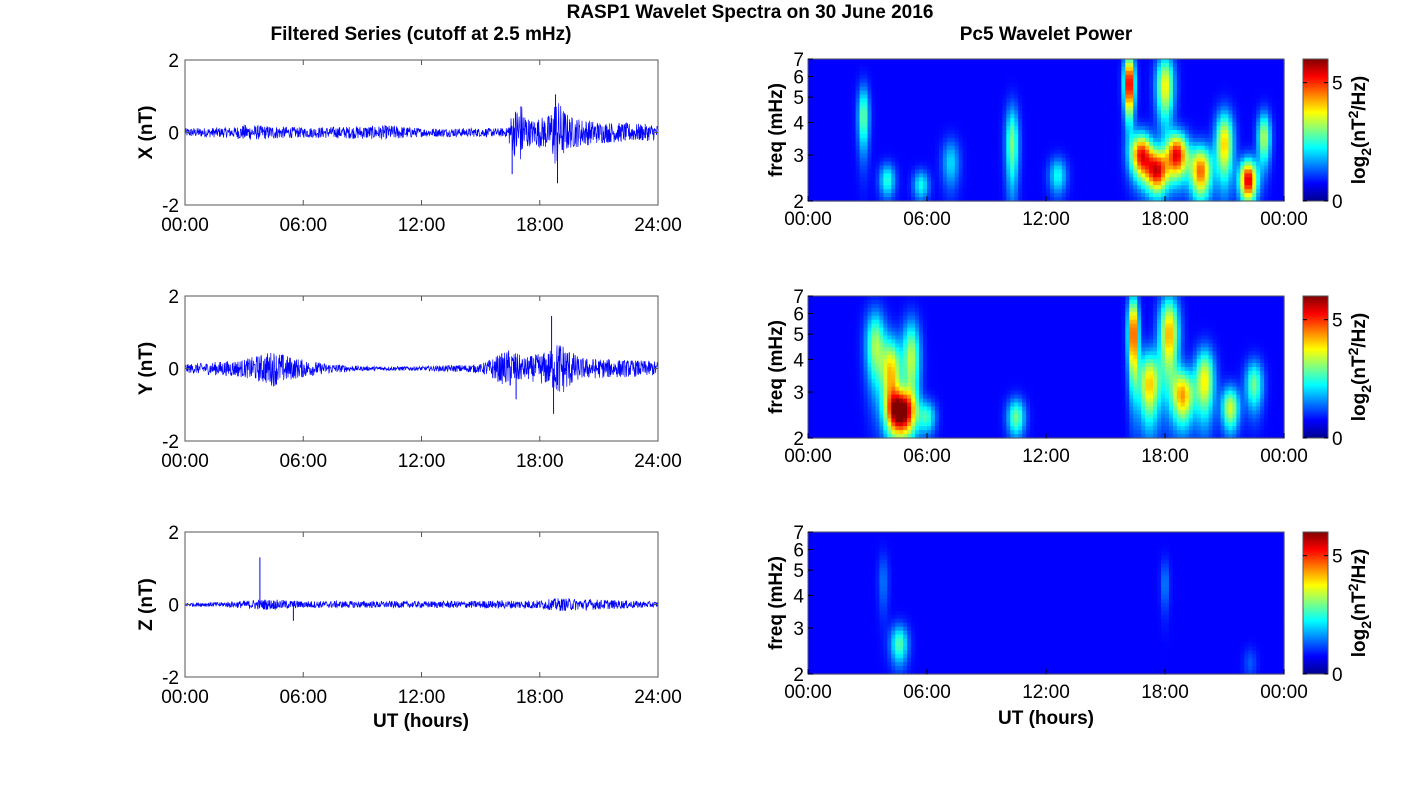 Image resolution: width=1418 pixels, height=793 pixels. What do you see at coordinates (798, 98) in the screenshot?
I see `y-tick-label: 5` at bounding box center [798, 98].